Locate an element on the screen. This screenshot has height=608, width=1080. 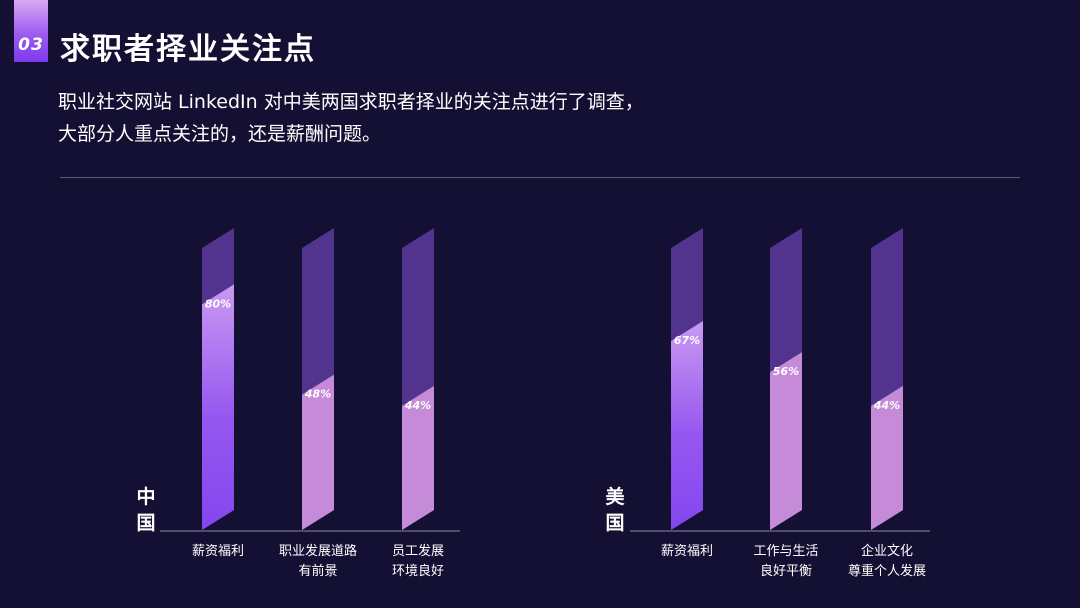
category-label-line: 尊重个人发展 is located at coordinates (887, 571).